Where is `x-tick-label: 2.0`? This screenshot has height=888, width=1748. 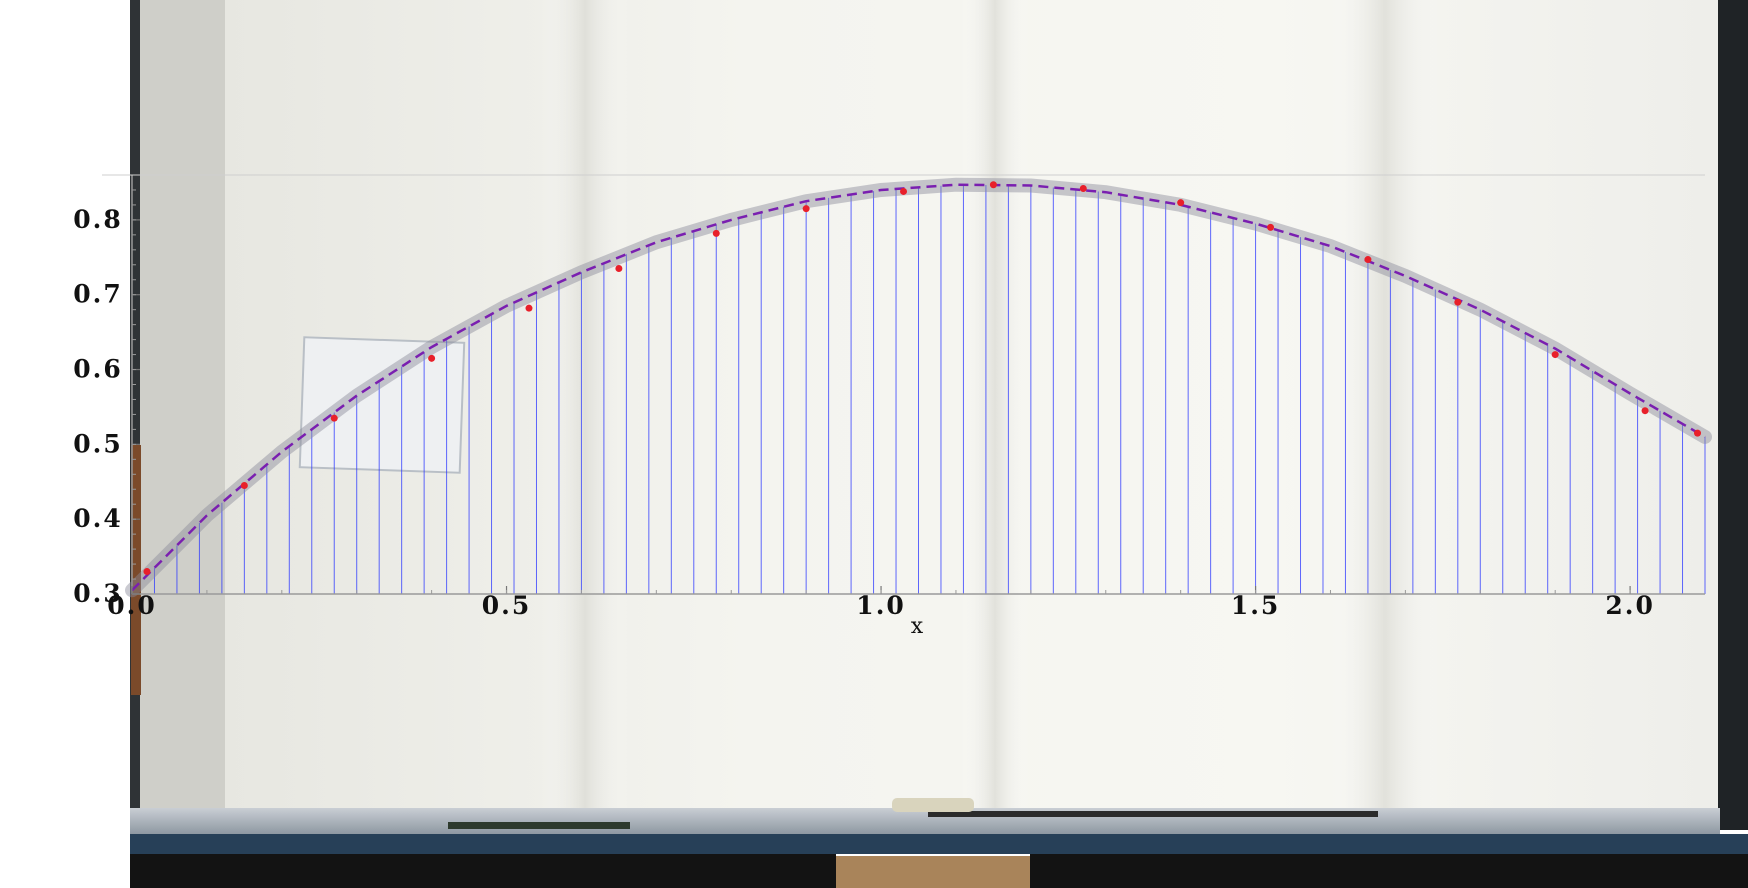 x-tick-label: 2.0 is located at coordinates (1630, 605).